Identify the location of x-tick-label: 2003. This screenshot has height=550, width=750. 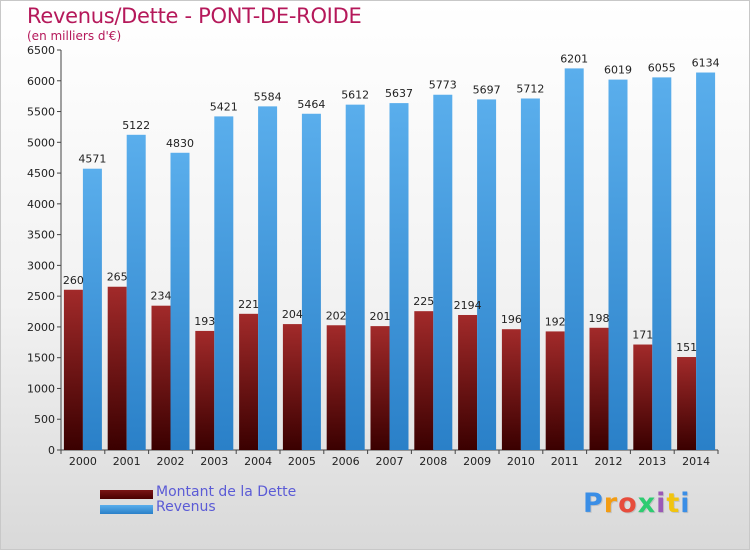
(214, 461).